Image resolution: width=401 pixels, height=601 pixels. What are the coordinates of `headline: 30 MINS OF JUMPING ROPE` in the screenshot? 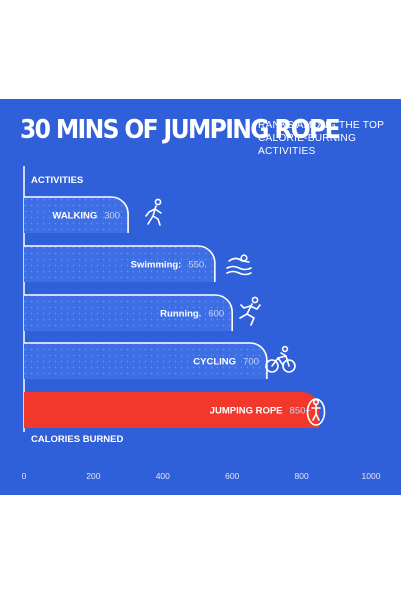 It's located at (180, 130).